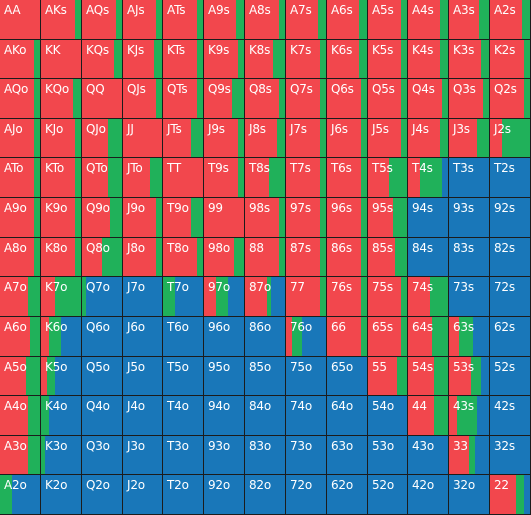 The width and height of the screenshot is (531, 515). Describe the element at coordinates (306, 415) in the screenshot. I see `hand-cell-74o: 74o` at that location.